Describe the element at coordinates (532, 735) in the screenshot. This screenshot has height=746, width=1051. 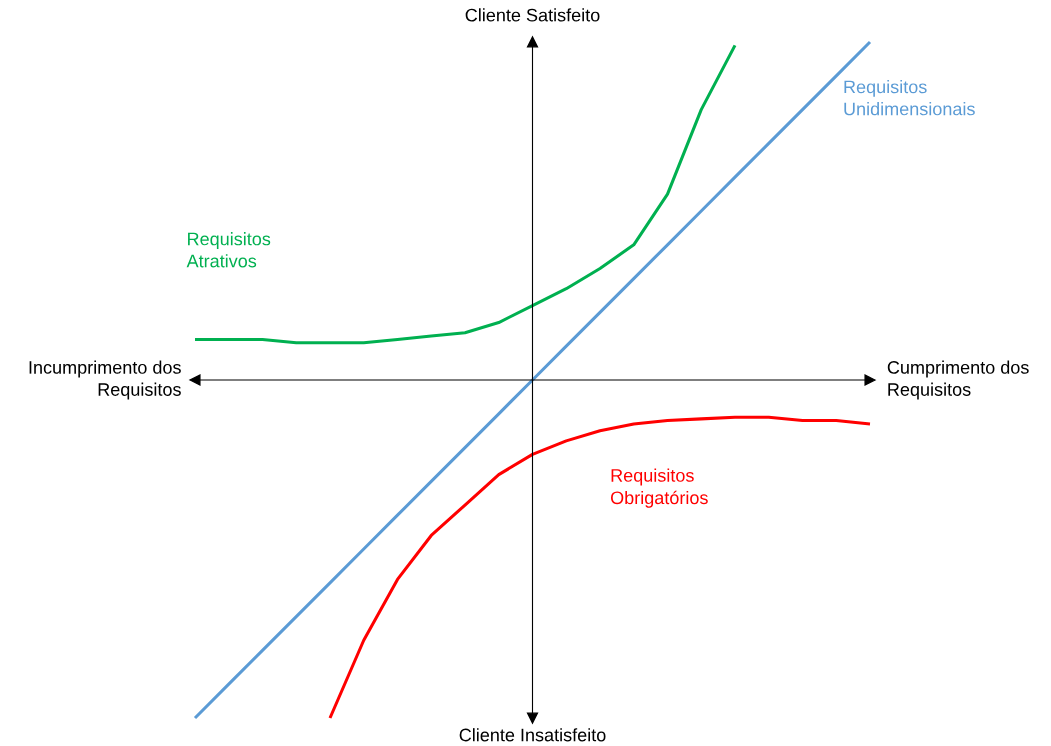
I see `text: Cliente Insatisfeito` at that location.